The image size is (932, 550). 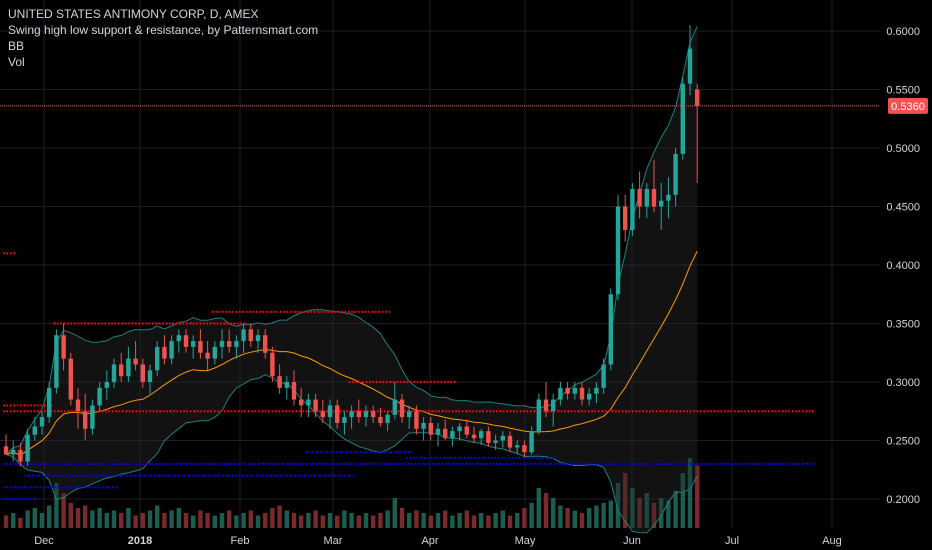 I want to click on legend-symbol-title: UNITED STATES ANTIMONY CORP, D, AMEX, so click(x=133, y=14).